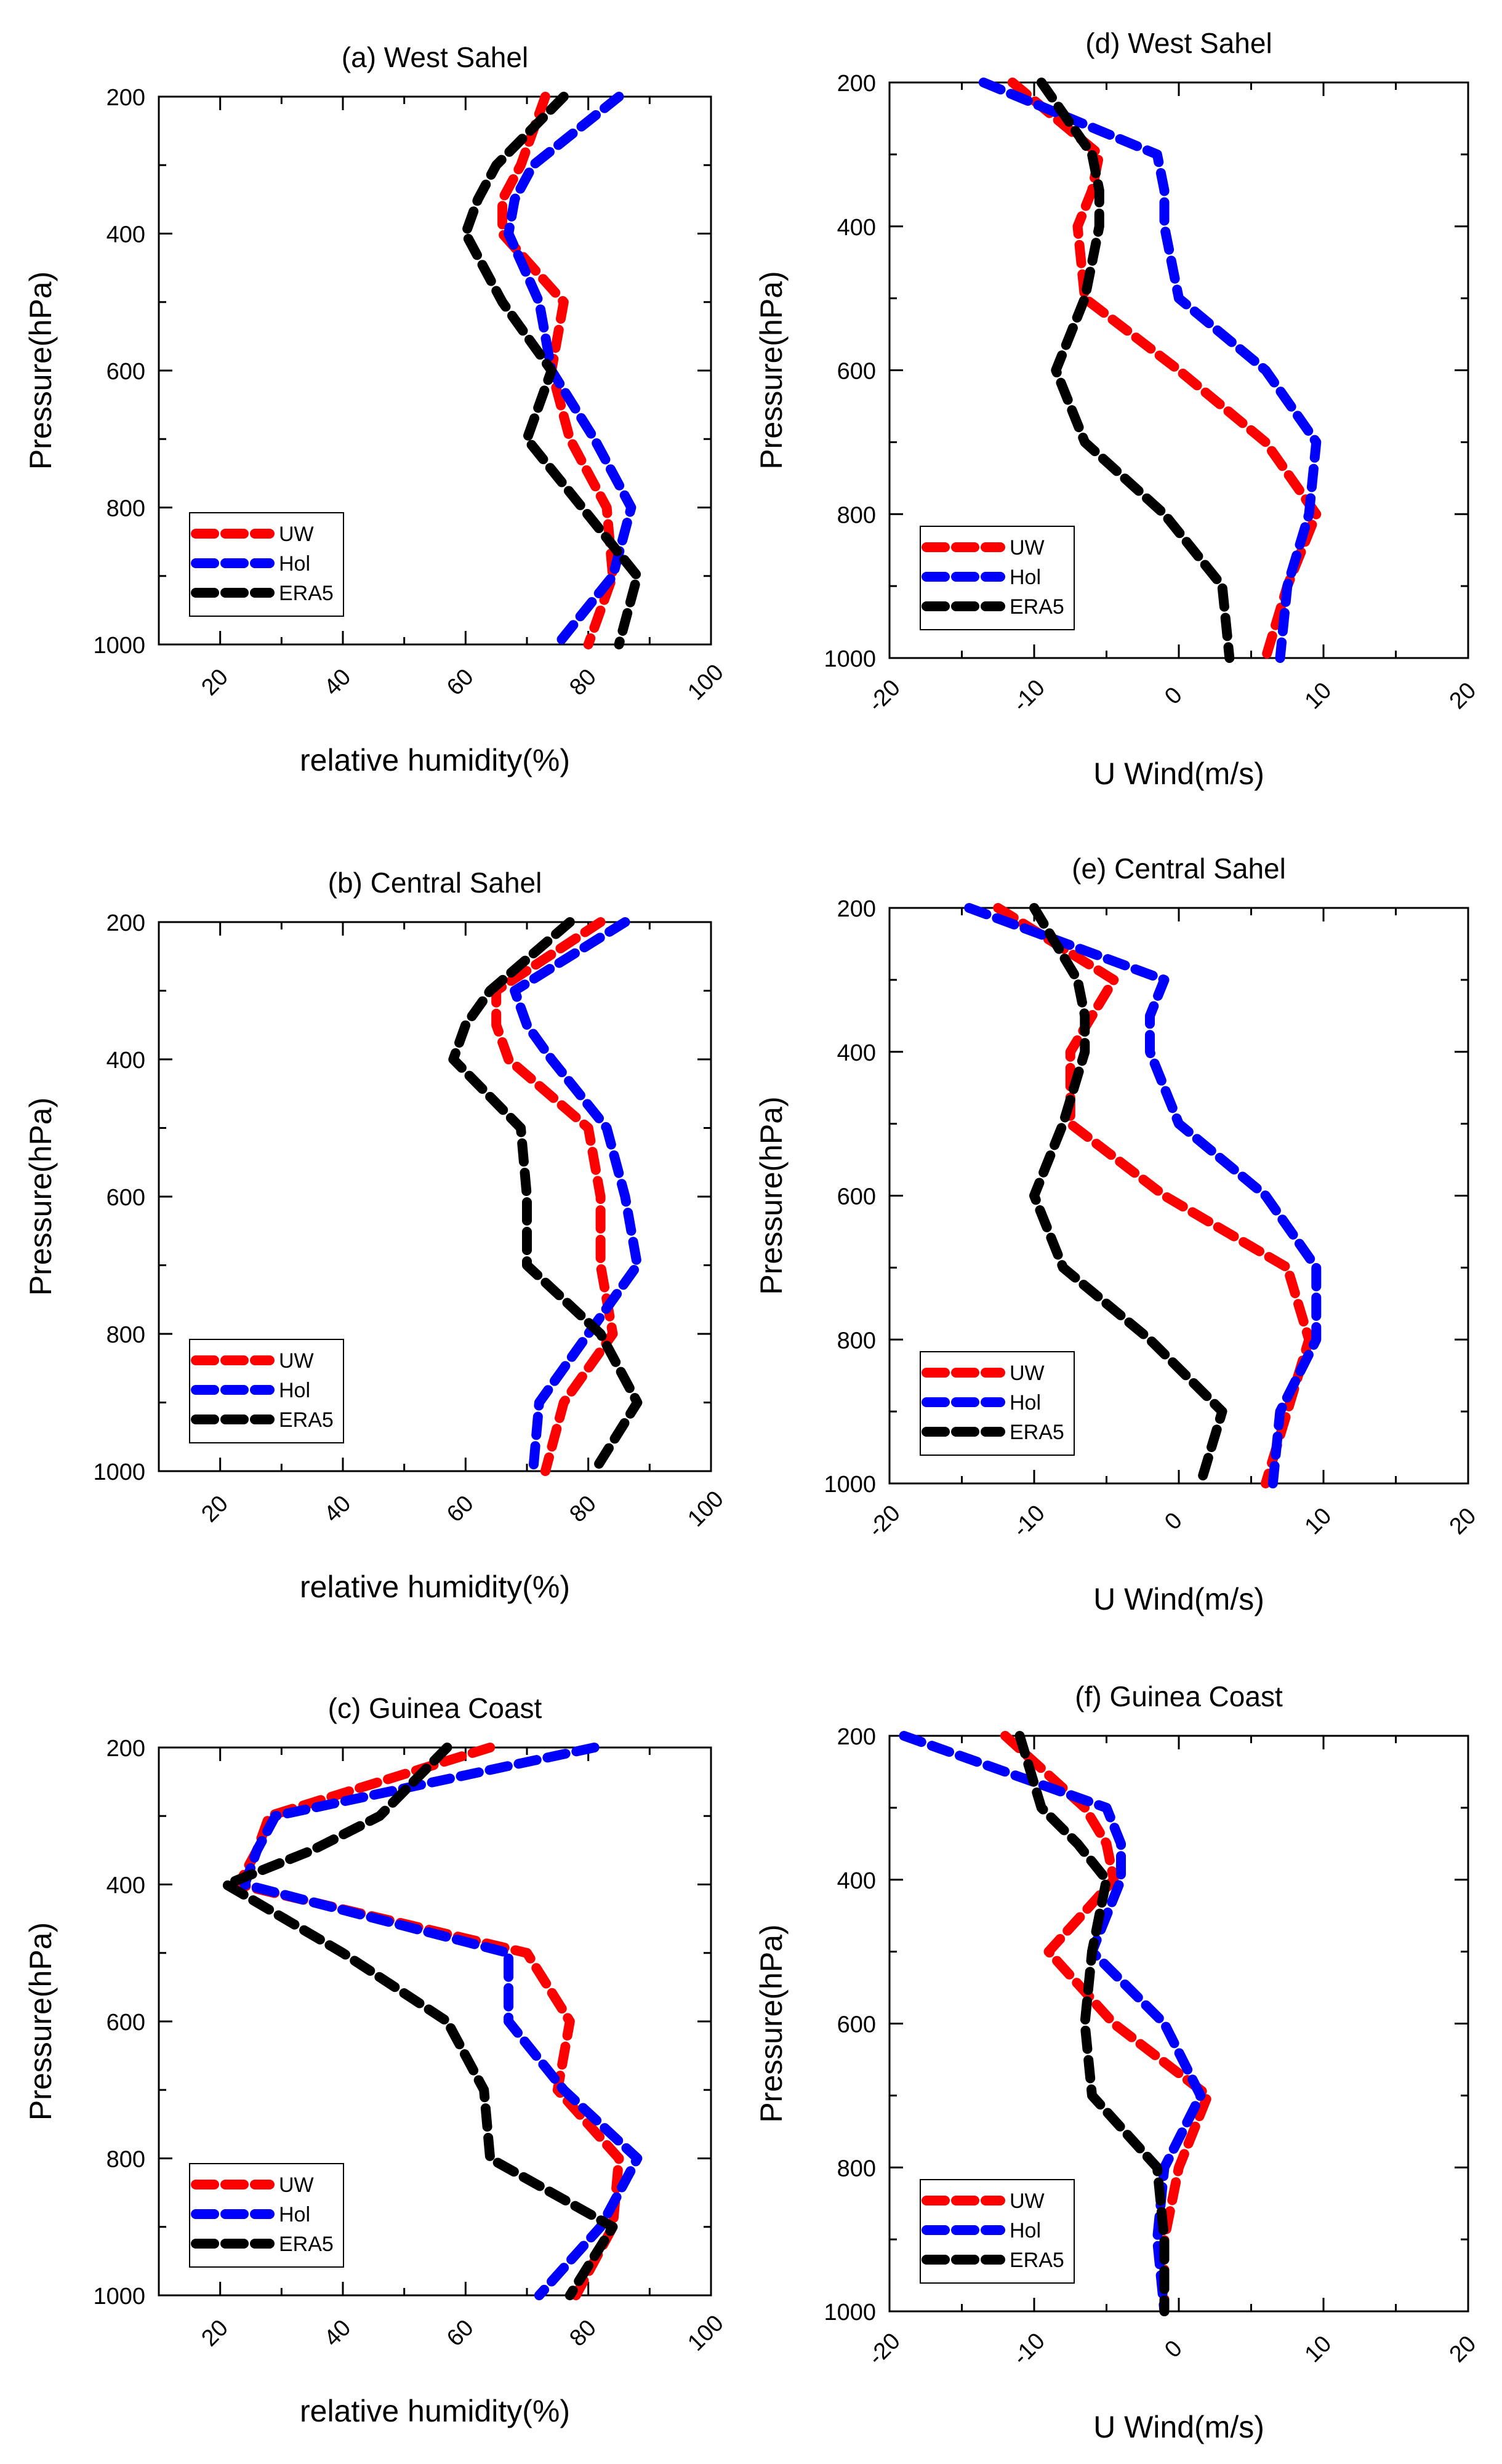  Describe the element at coordinates (1179, 1696) in the screenshot. I see `chart-title: (f) Guinea Coast` at that location.